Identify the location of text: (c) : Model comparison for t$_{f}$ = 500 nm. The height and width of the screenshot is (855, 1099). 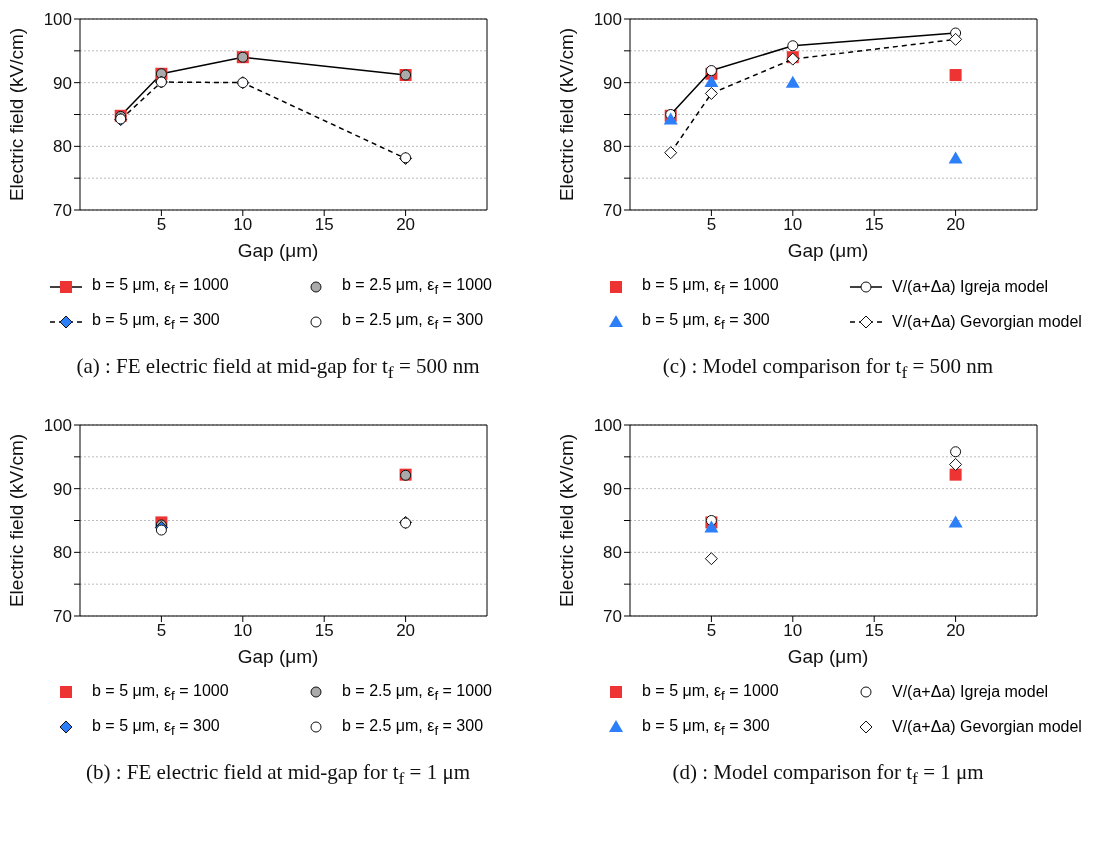
(828, 369).